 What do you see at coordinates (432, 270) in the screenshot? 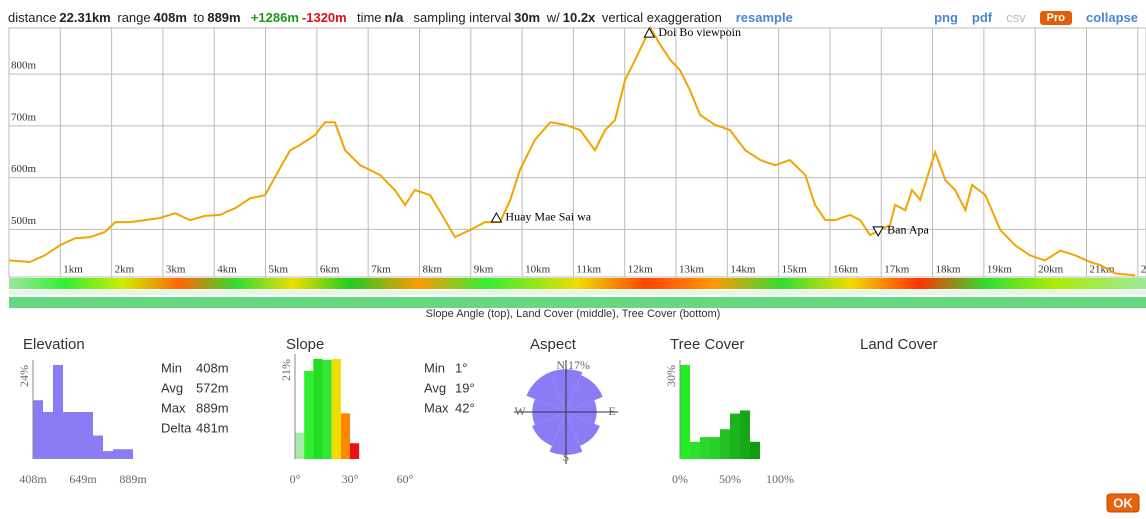
I see `x-tick-label: 8km` at bounding box center [432, 270].